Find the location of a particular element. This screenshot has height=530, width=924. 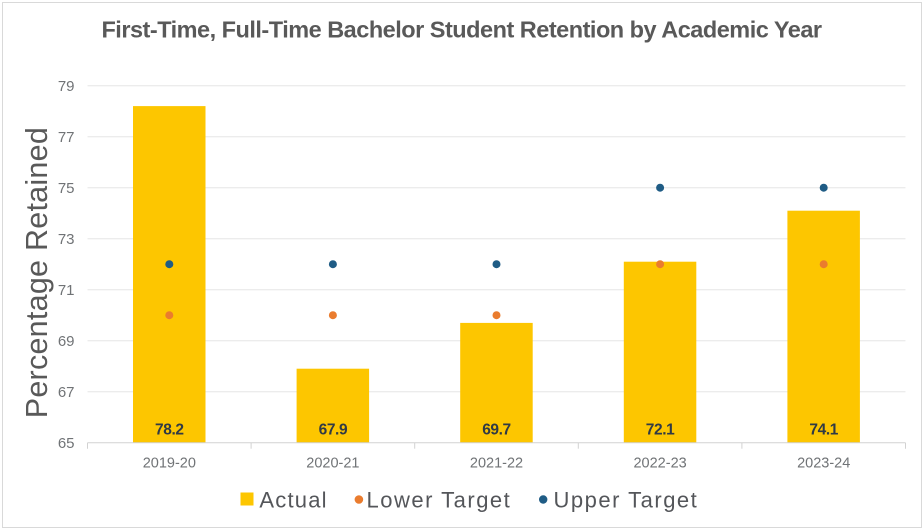

svg-text: 2020-21 is located at coordinates (332, 464).